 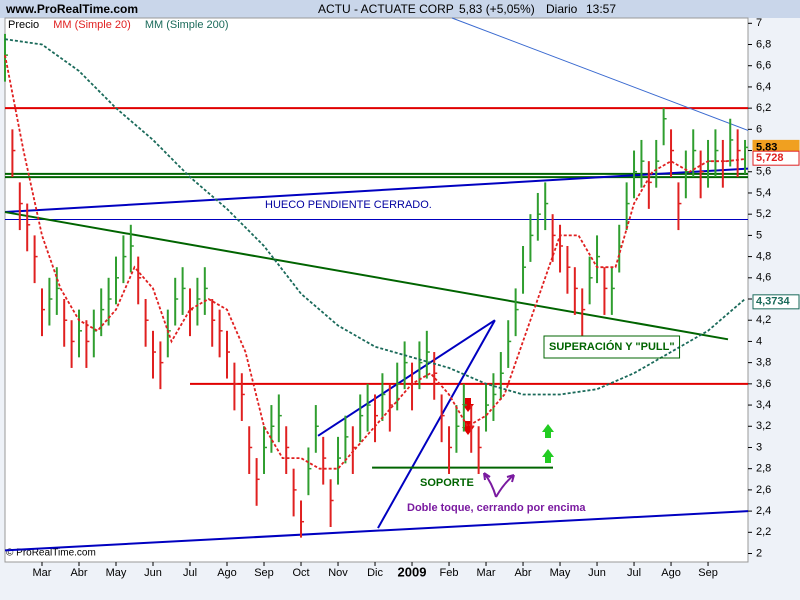 What do you see at coordinates (386, 9) in the screenshot?
I see `title: ACTU - ACTUATE CORP` at bounding box center [386, 9].